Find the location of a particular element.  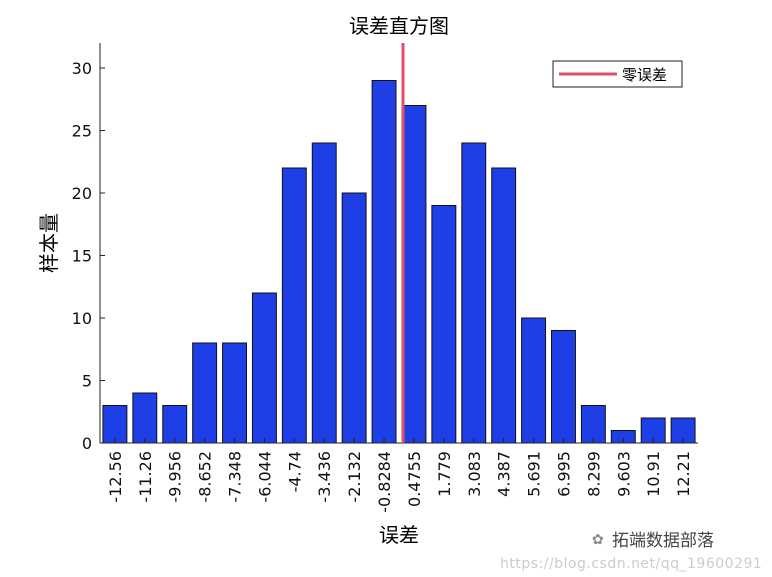

x-tick-label: 6.995 is located at coordinates (563, 474).